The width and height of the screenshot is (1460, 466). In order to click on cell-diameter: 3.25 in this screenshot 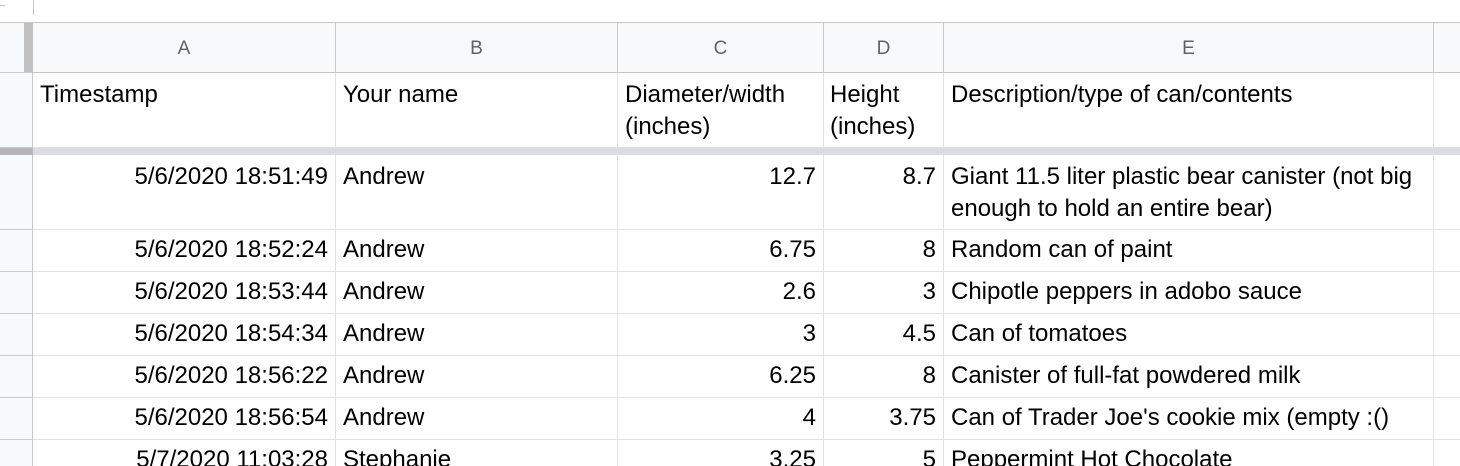, I will do `click(721, 453)`.